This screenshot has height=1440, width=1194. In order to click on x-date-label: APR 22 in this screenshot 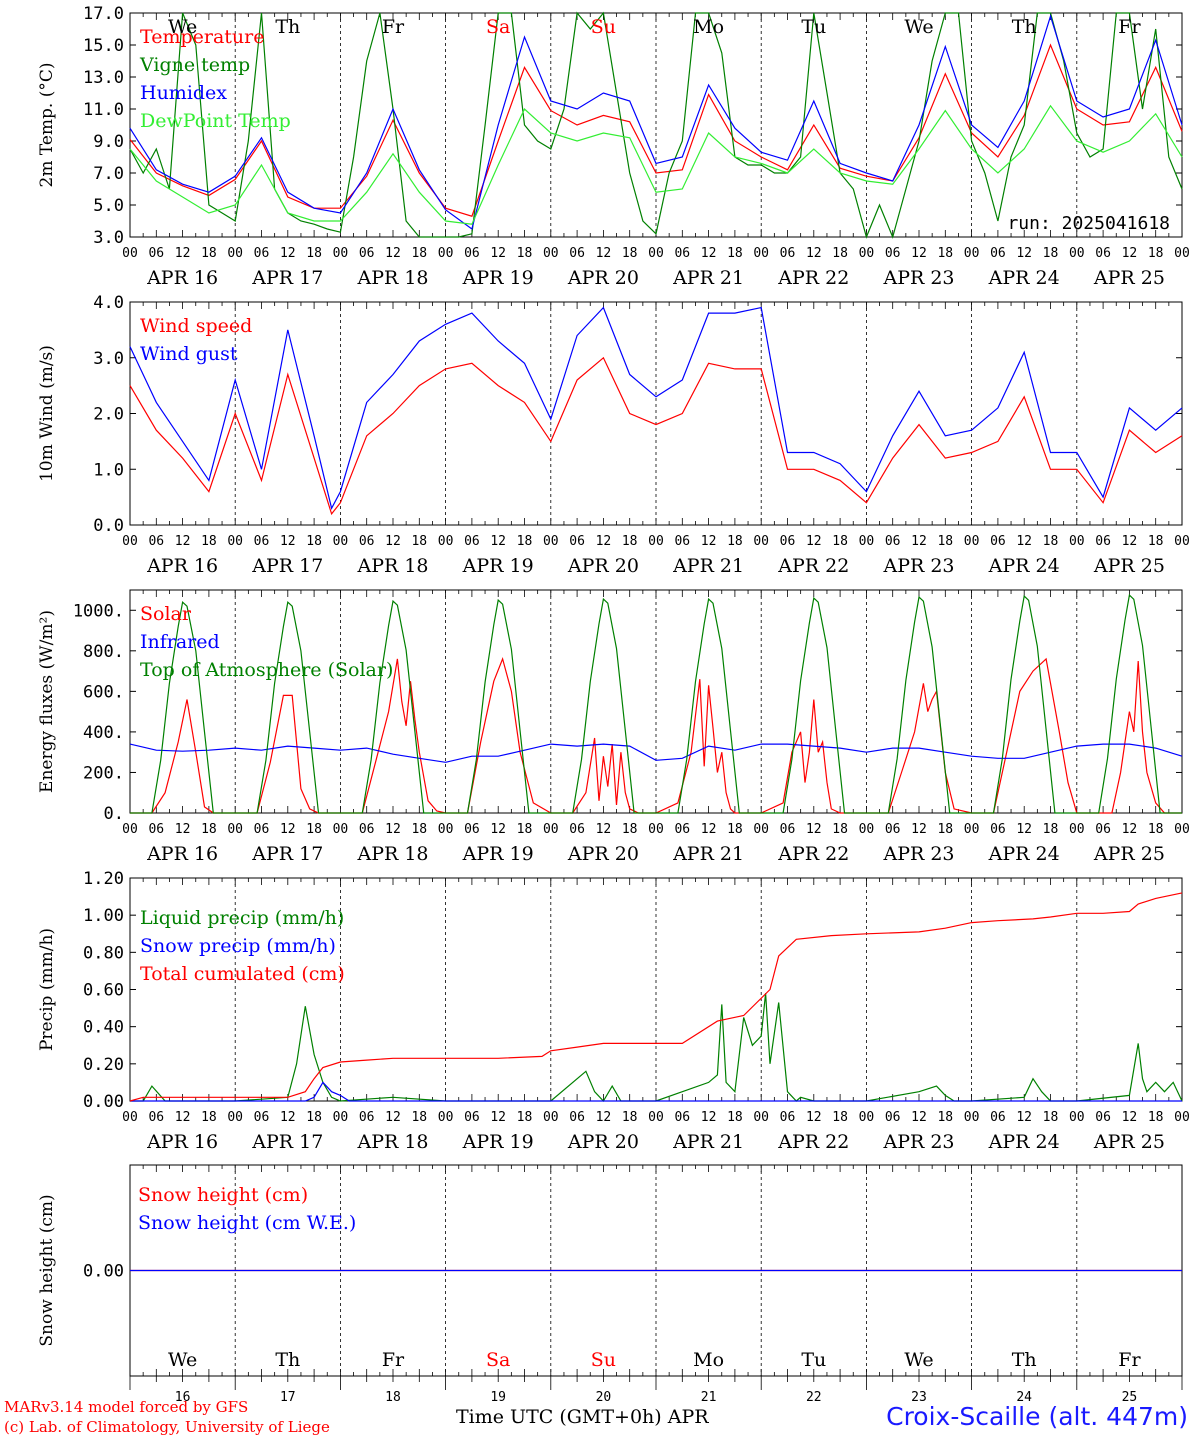, I will do `click(813, 278)`.